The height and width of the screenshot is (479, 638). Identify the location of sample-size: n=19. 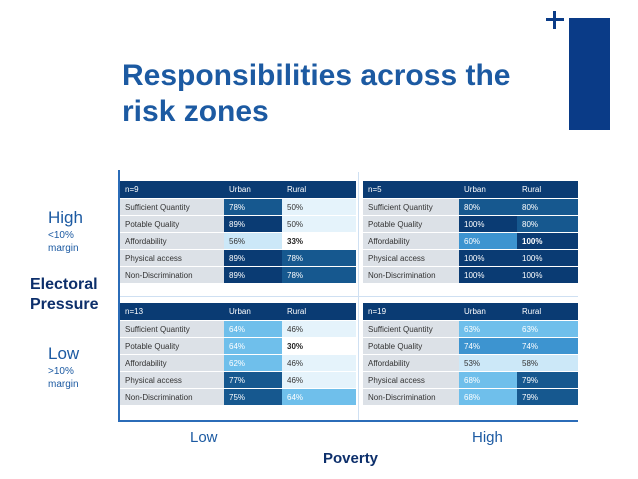
(411, 311).